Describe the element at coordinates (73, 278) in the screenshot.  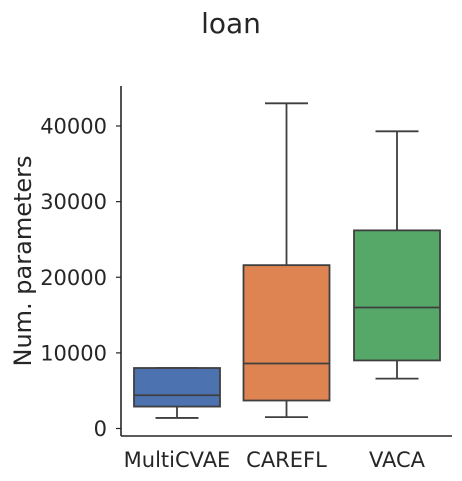
I see `y-tick-label: 20000` at that location.